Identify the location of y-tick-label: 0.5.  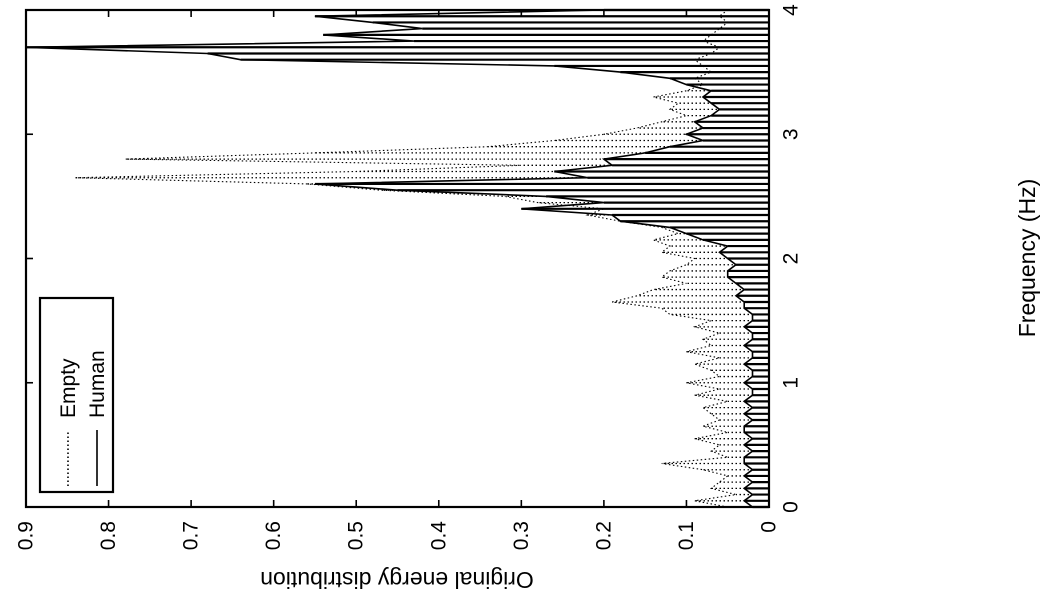
(356, 535).